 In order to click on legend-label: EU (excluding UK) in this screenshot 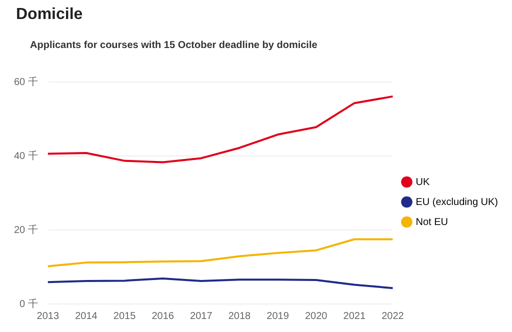, I will do `click(457, 202)`.